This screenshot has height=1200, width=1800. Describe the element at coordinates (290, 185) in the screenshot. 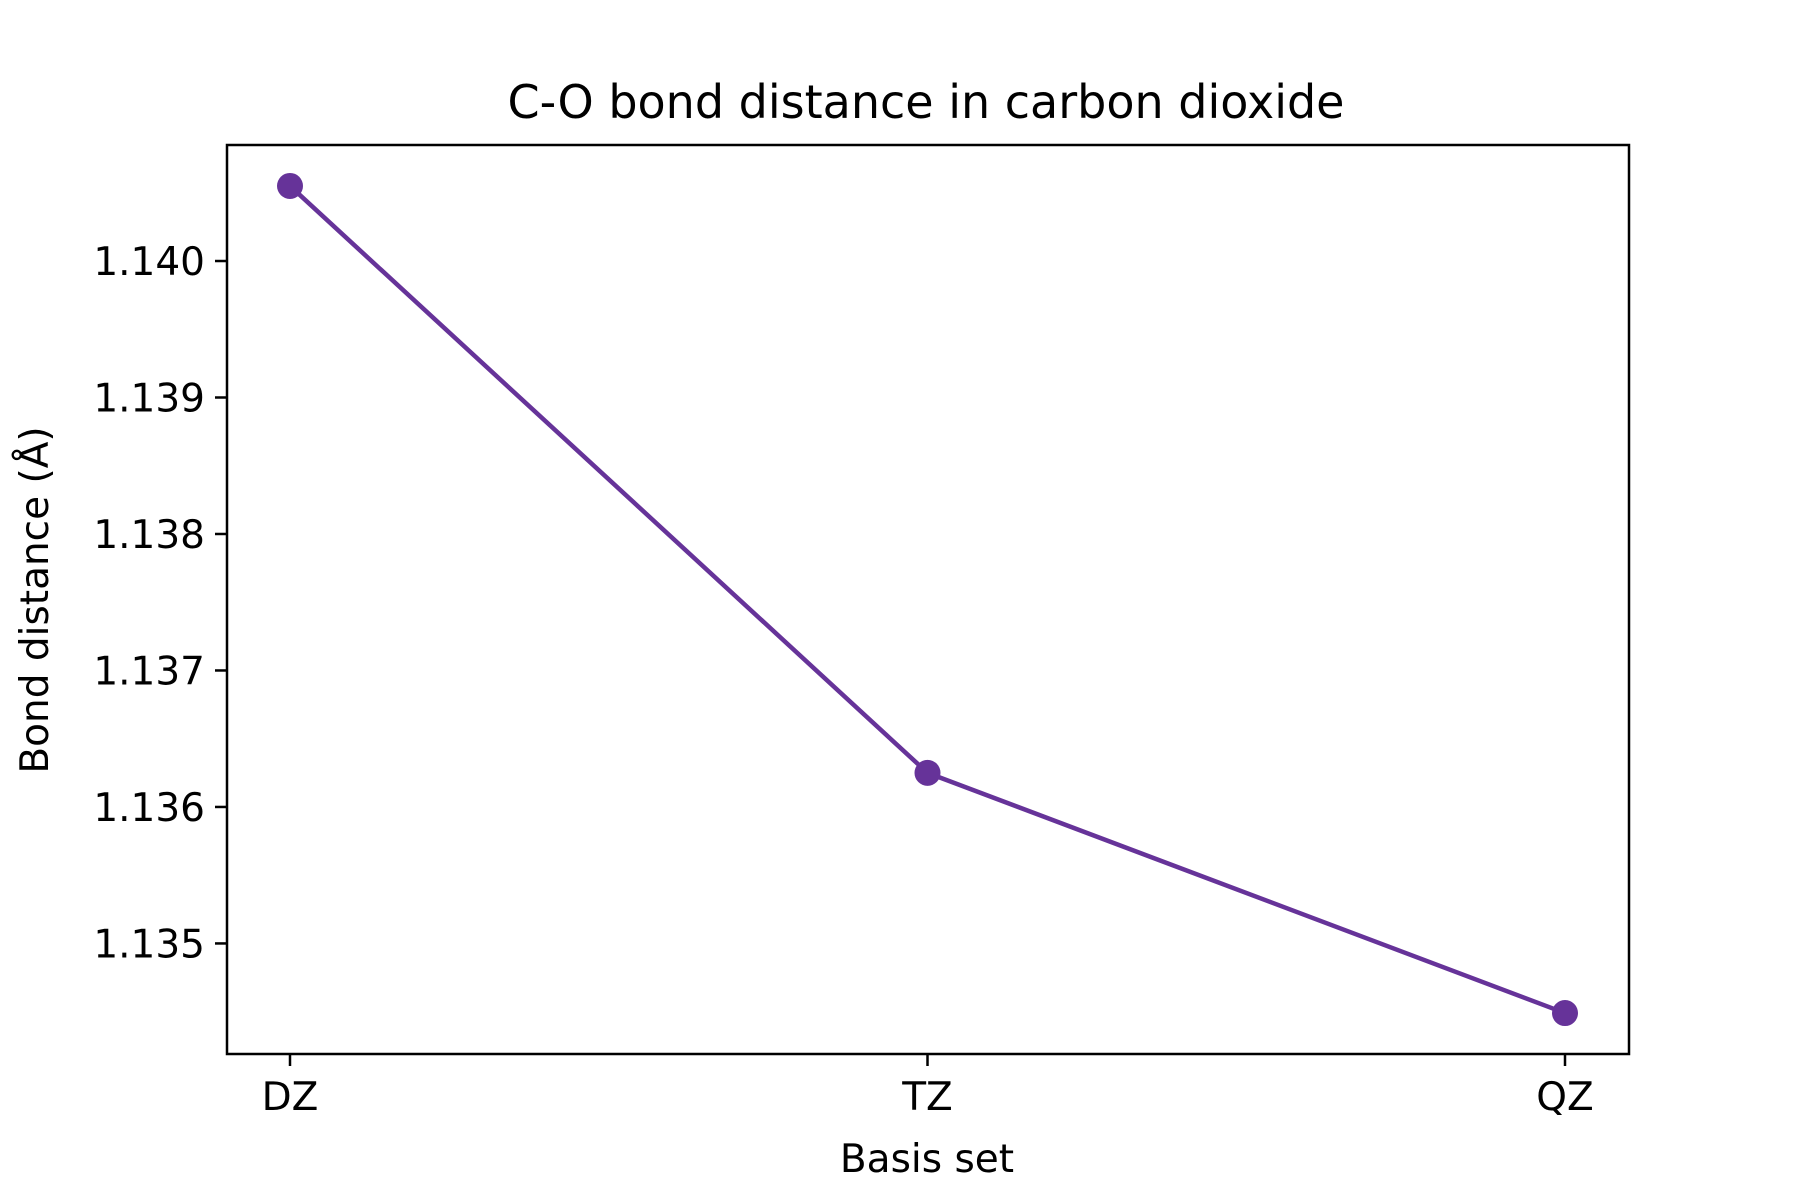

I see `data-point-dz` at that location.